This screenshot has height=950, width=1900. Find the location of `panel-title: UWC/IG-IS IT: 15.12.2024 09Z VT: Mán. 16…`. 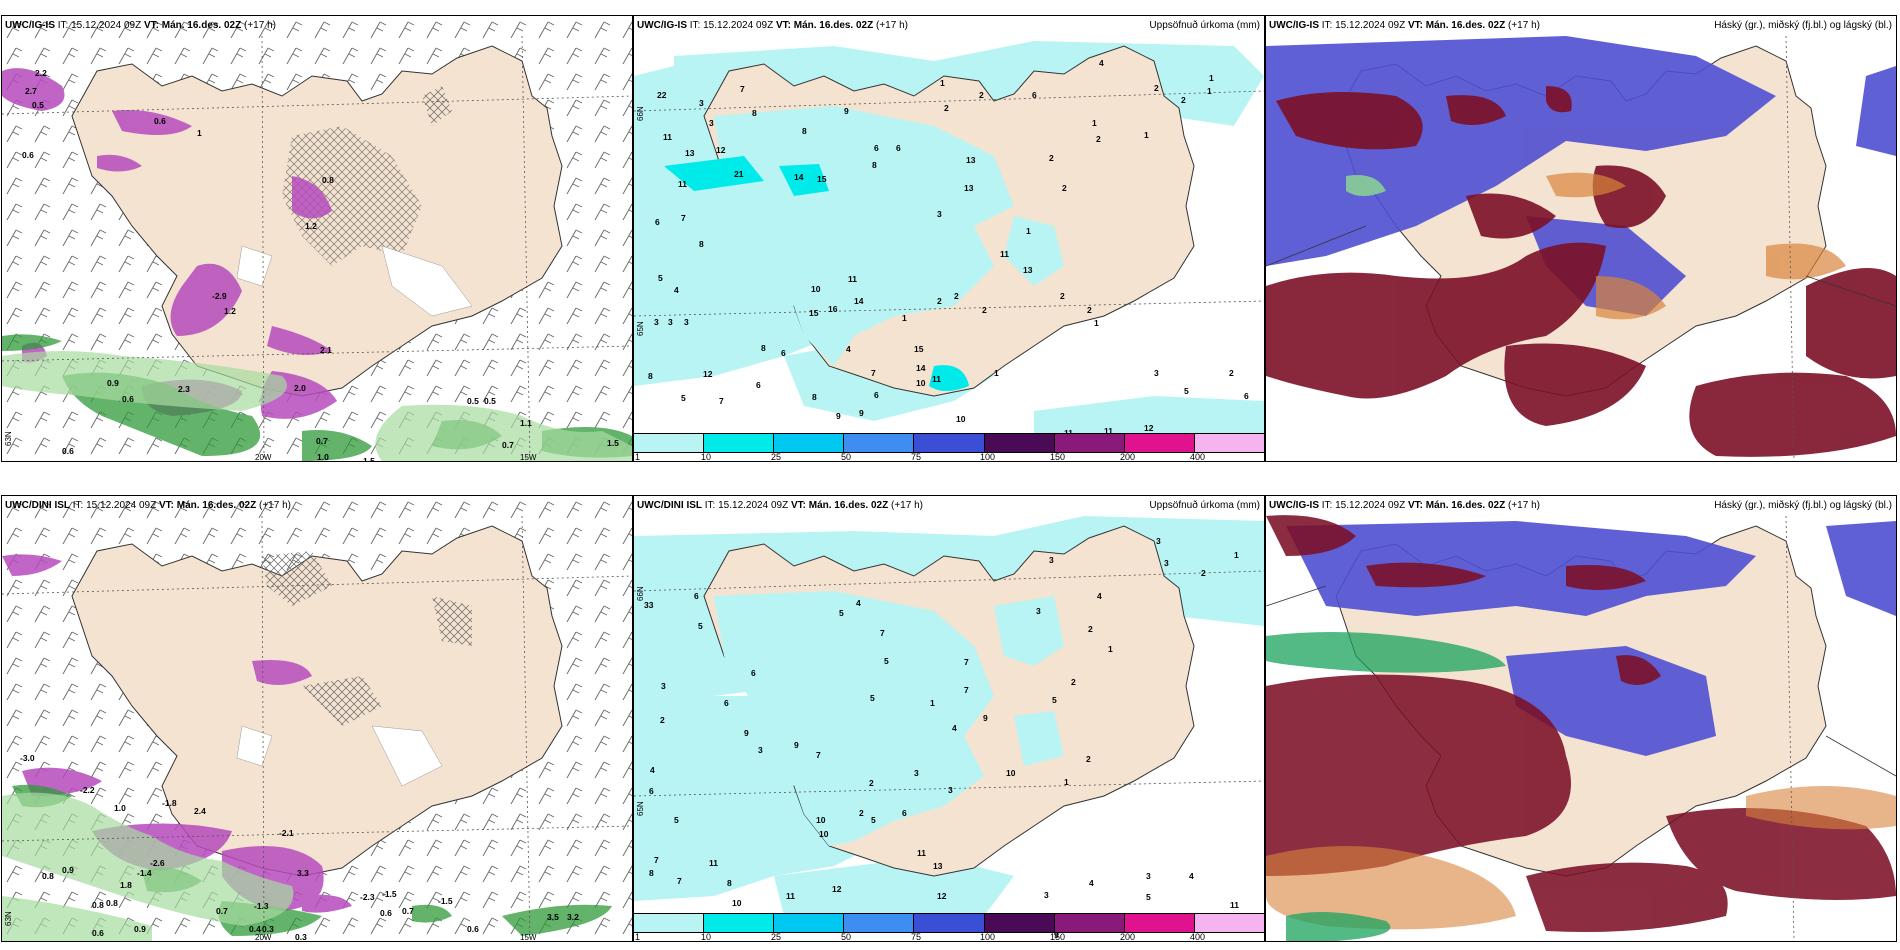

panel-title: UWC/IG-IS IT: 15.12.2024 09Z VT: Mán. 16… is located at coordinates (1404, 505).